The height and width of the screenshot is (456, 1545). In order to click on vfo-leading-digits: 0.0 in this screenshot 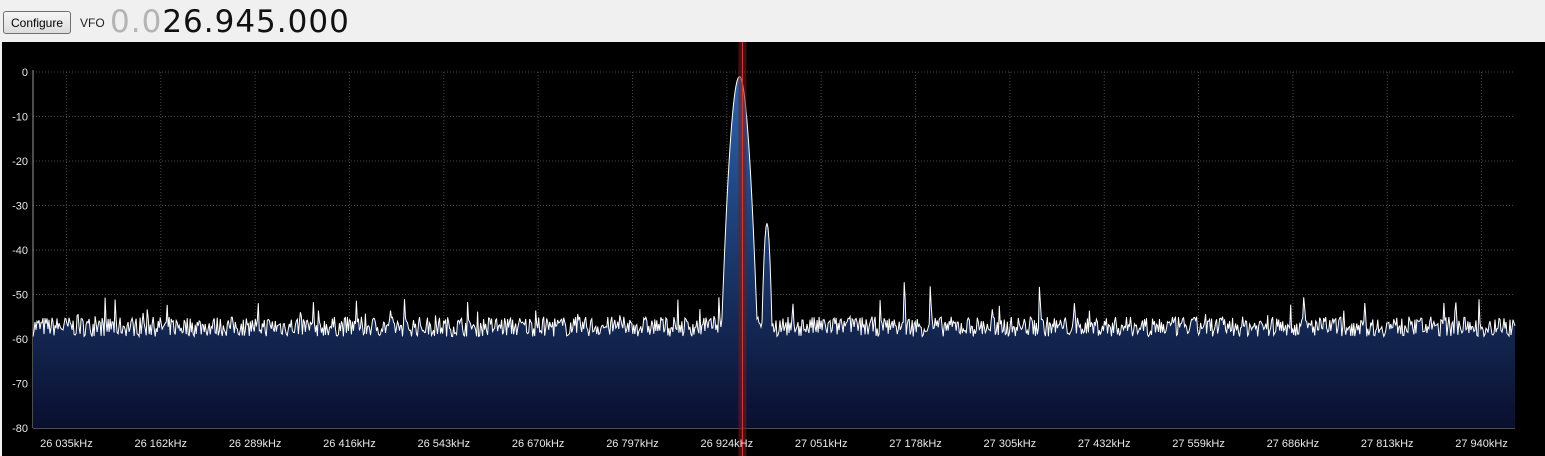, I will do `click(136, 22)`.